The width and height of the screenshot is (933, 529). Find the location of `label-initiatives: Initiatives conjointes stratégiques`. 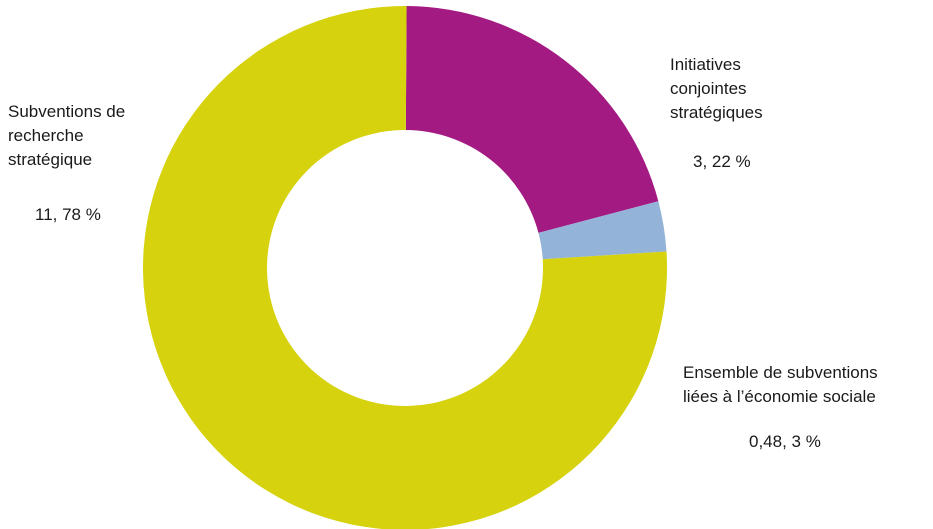

label-initiatives: Initiatives conjointes stratégiques is located at coordinates (716, 89).